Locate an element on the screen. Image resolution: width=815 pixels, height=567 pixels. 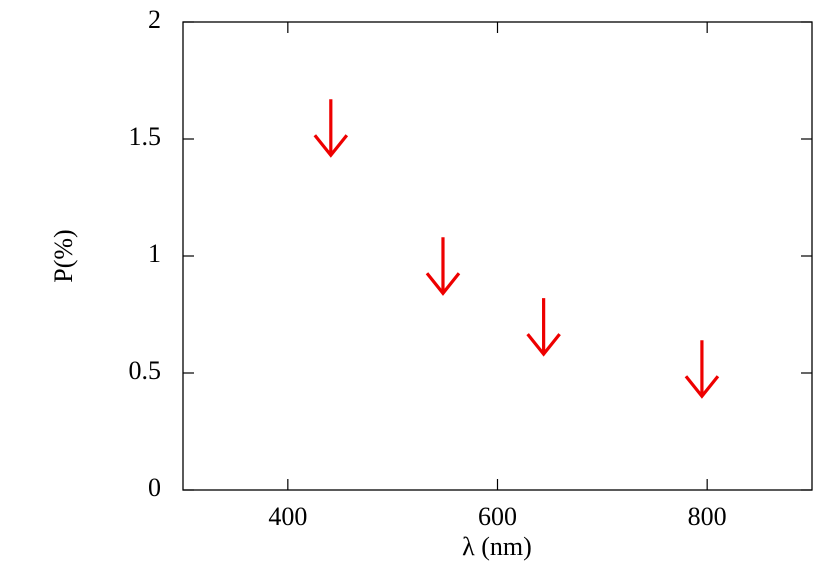
x-tick-label: 800 is located at coordinates (707, 516).